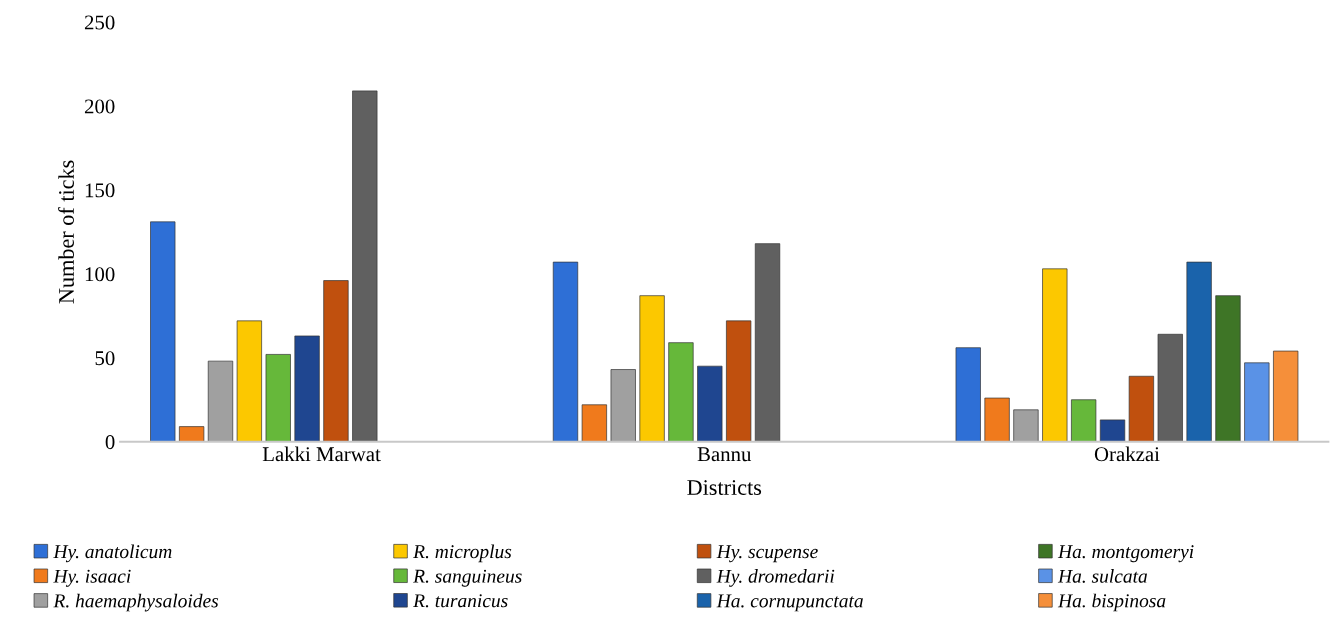 The height and width of the screenshot is (631, 1335). I want to click on legend-label: Hy. scupense, so click(767, 554).